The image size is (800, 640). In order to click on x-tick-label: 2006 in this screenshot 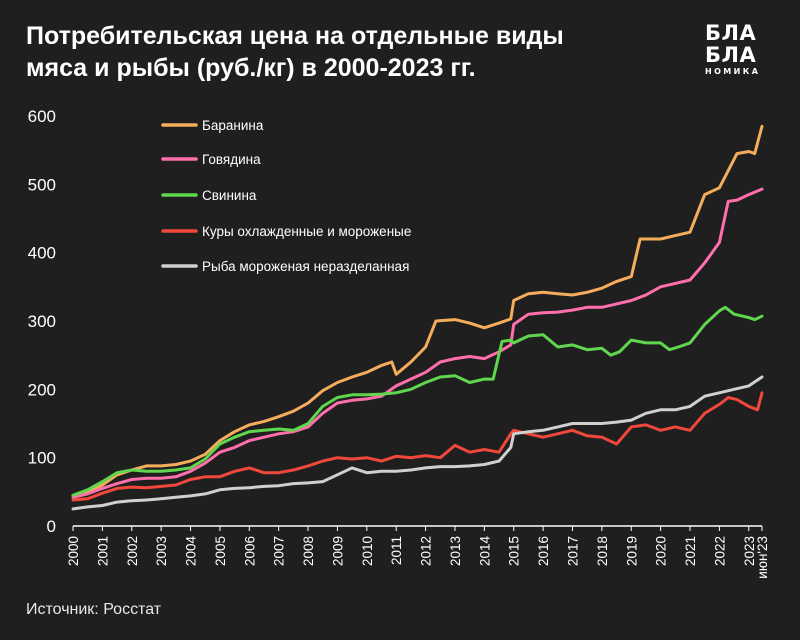, I will do `click(249, 551)`.